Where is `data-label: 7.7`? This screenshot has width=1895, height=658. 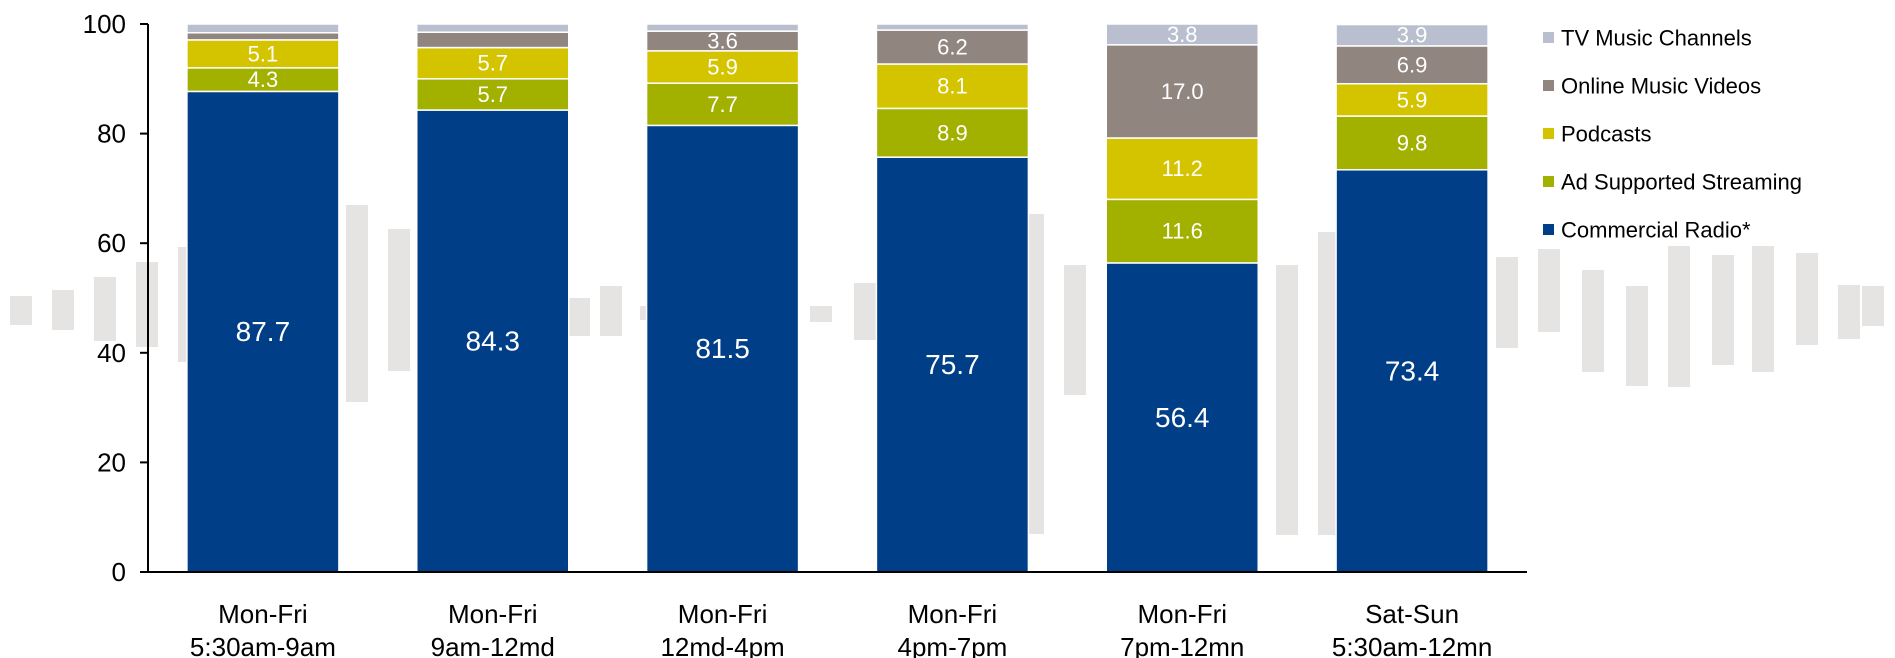 data-label: 7.7 is located at coordinates (722, 104).